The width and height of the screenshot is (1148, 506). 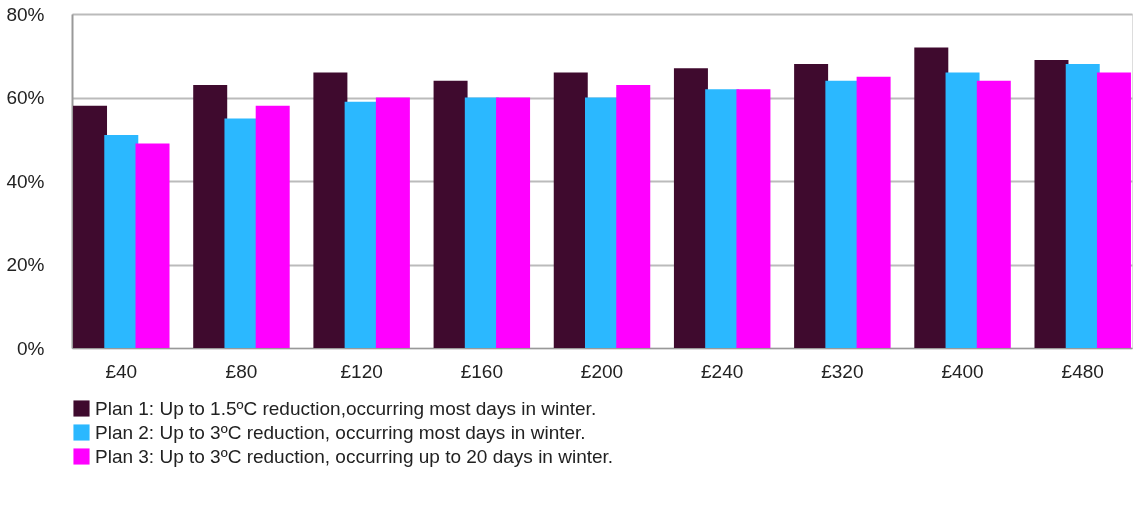 What do you see at coordinates (962, 371) in the screenshot?
I see `x-tick-label: £400` at bounding box center [962, 371].